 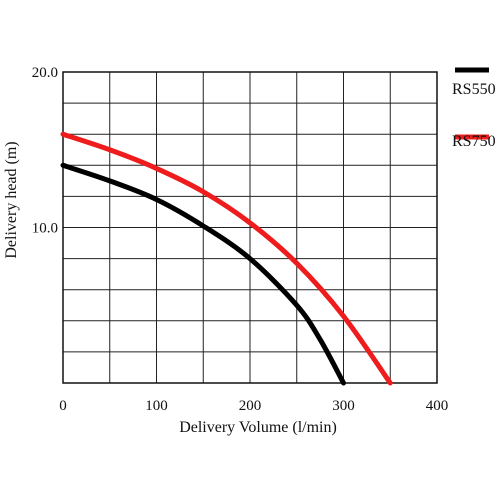 I want to click on y-axis-label: Delivery head (m), so click(x=11, y=199).